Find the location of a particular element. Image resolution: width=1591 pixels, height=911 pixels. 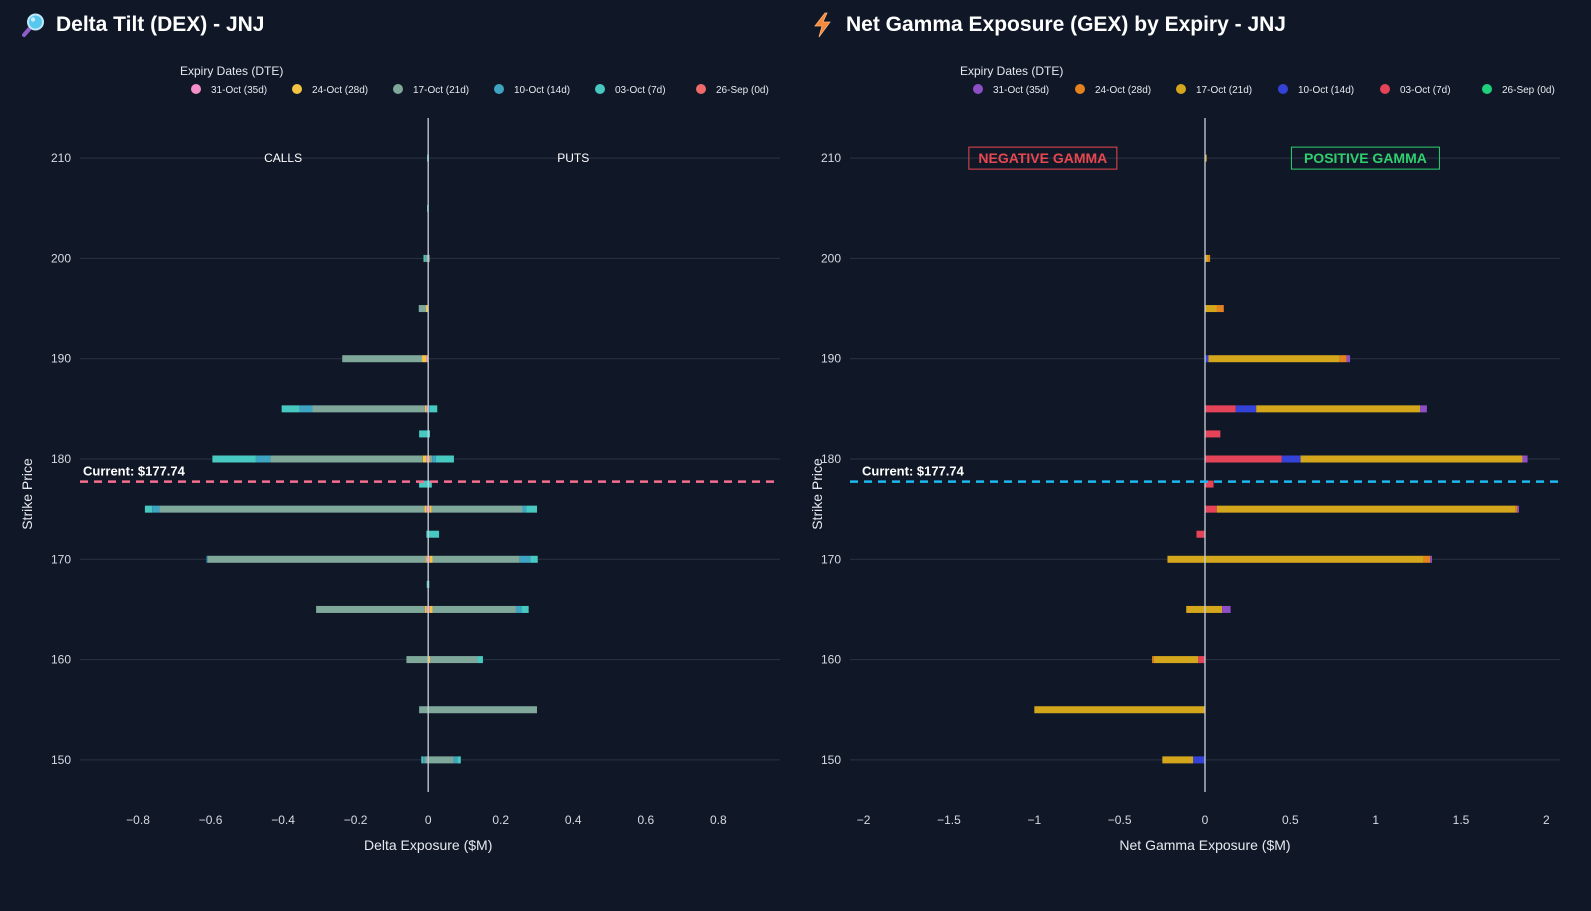

dex-title: Delta Tilt (DEX) - JNJ is located at coordinates (160, 24).